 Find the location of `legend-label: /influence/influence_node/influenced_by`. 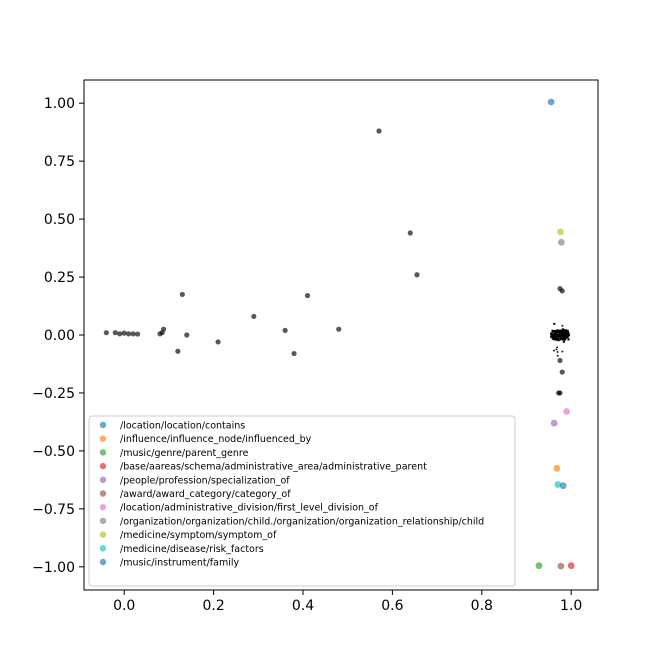

legend-label: /influence/influence_node/influenced_by is located at coordinates (216, 439).